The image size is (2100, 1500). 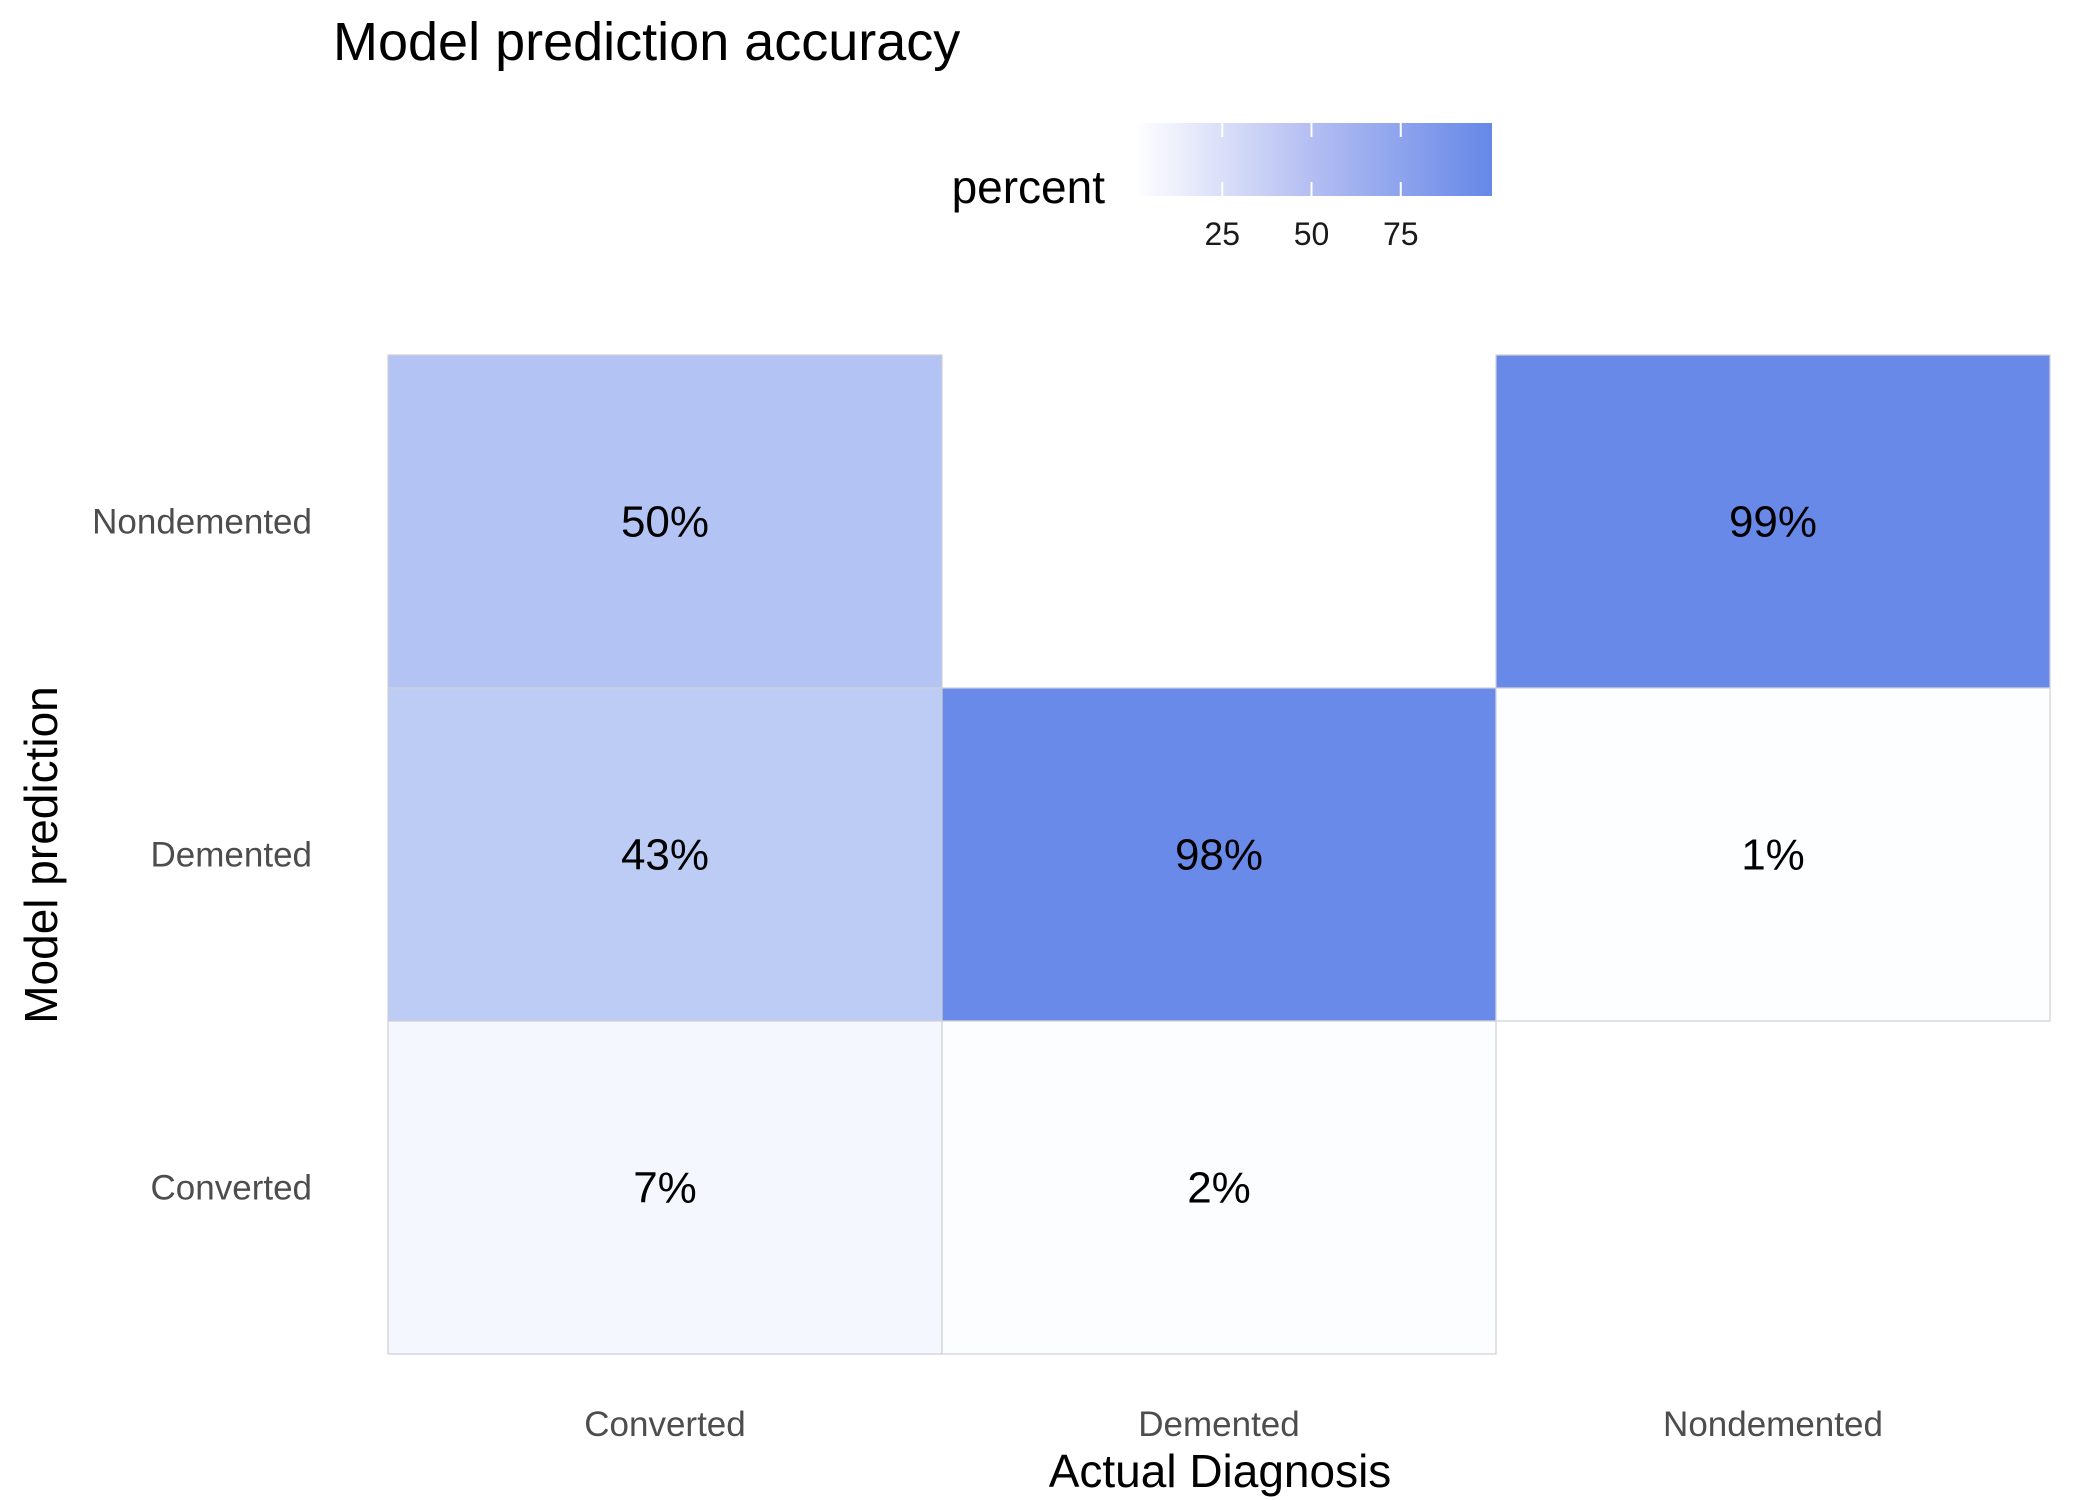 I want to click on cell-value-label: 2%, so click(x=1219, y=1188).